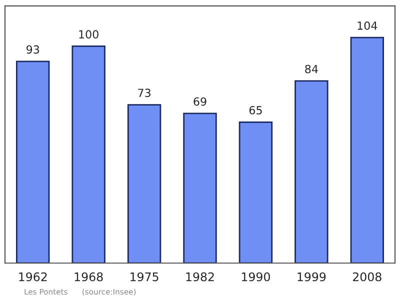  I want to click on data-label: 73, so click(144, 93).